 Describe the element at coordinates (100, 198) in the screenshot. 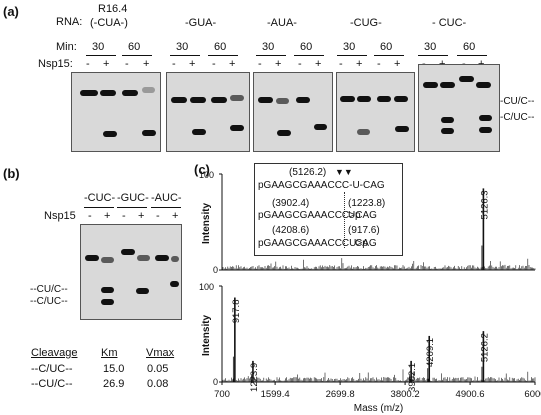

I see `b-substrate-cuc: -CUC-` at that location.